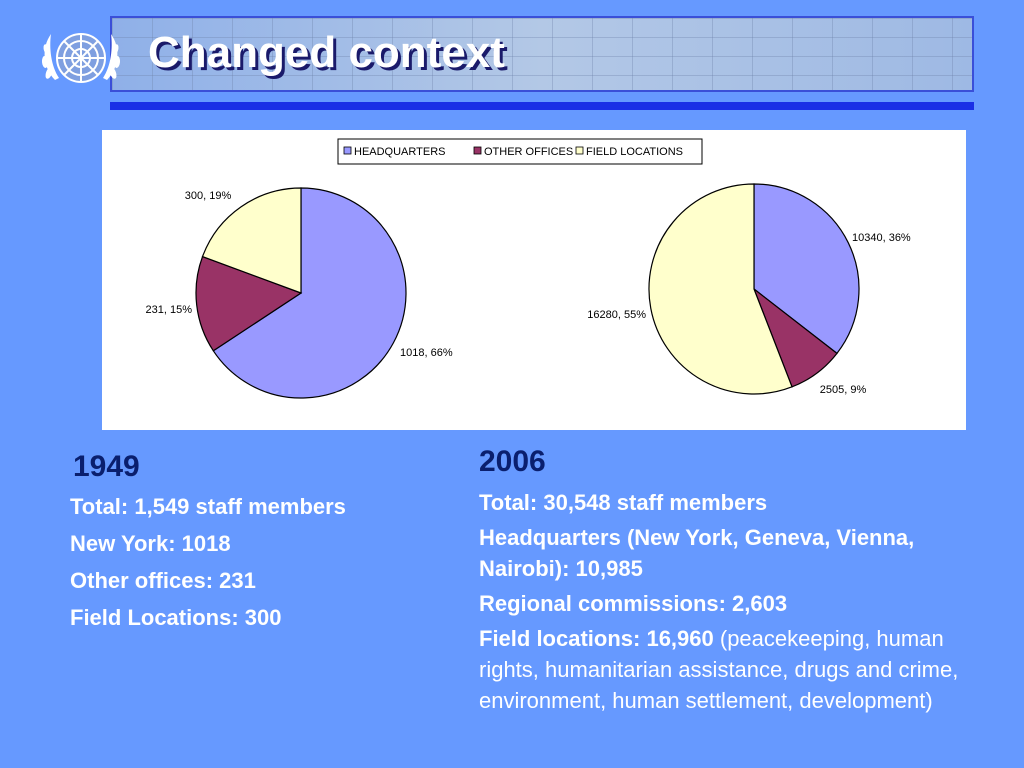 This screenshot has width=1024, height=768. What do you see at coordinates (881, 238) in the screenshot?
I see `data-label-headquarters: 10340, 36%` at bounding box center [881, 238].